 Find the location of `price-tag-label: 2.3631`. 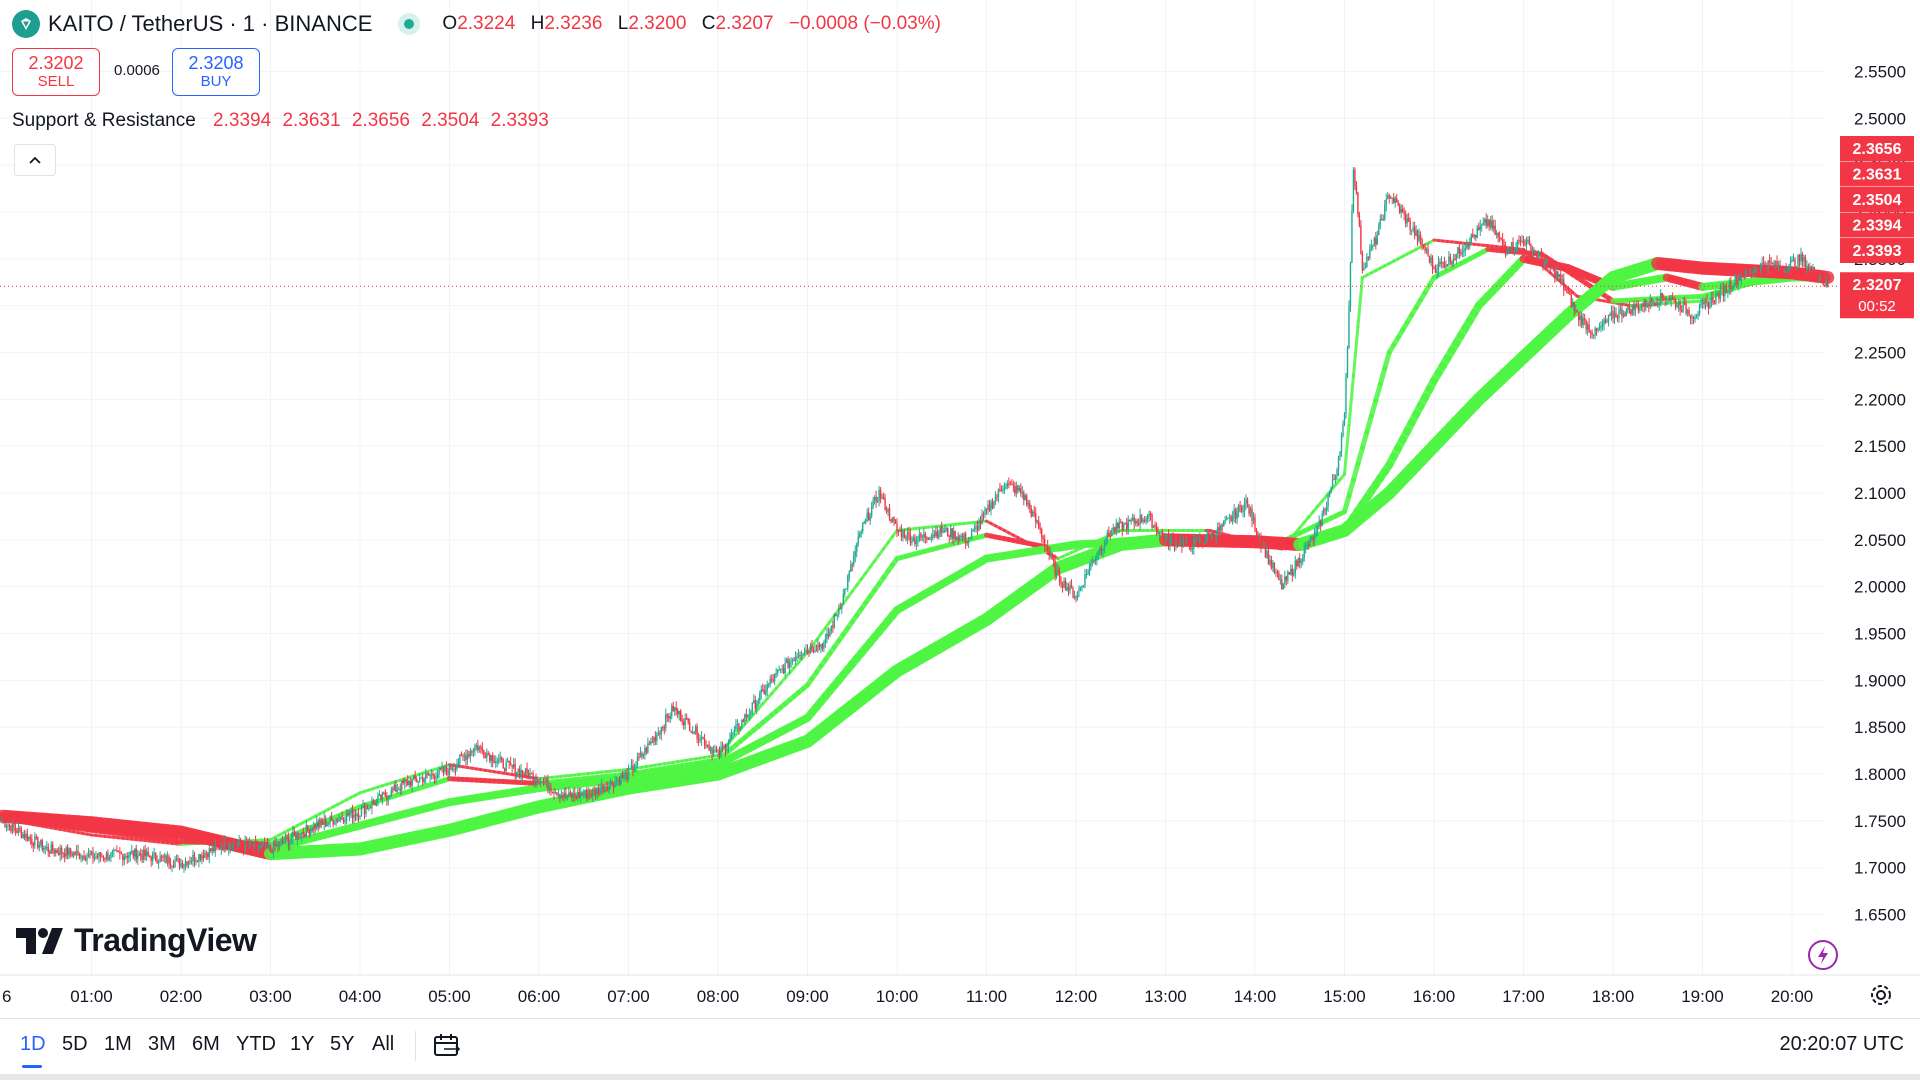

price-tag-label: 2.3631 is located at coordinates (1877, 175).